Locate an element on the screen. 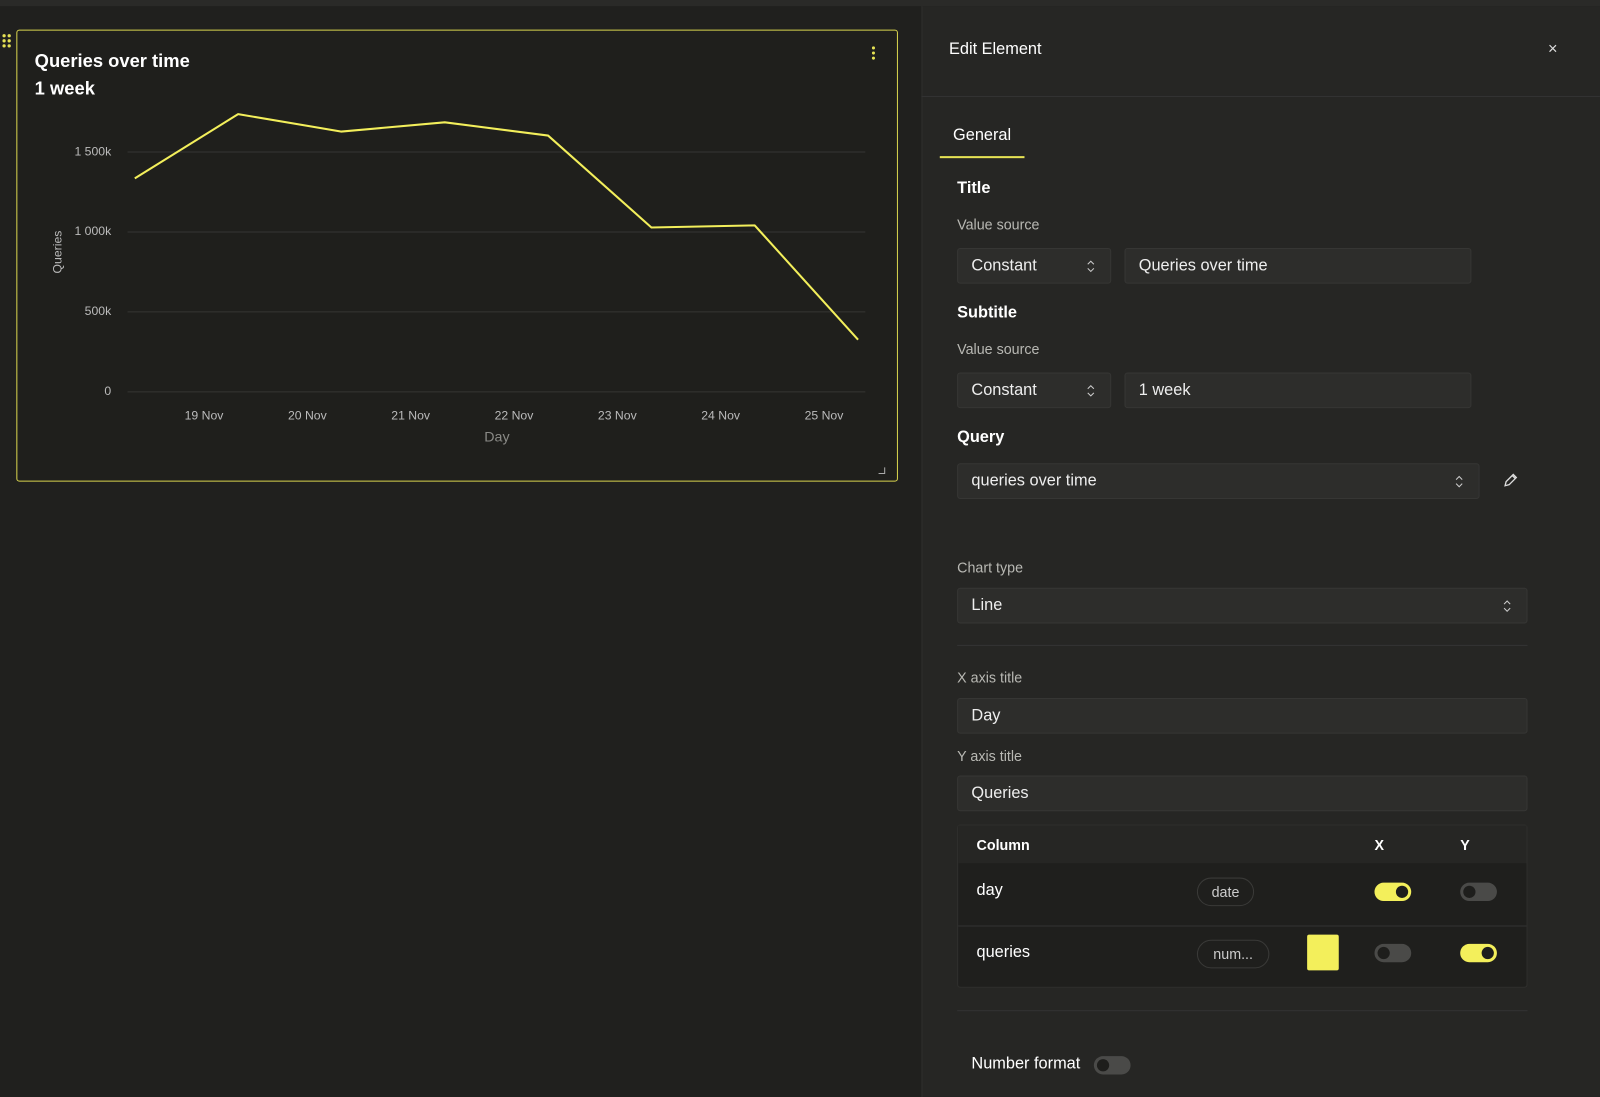 The height and width of the screenshot is (1097, 1600). card-menu is located at coordinates (873, 53).